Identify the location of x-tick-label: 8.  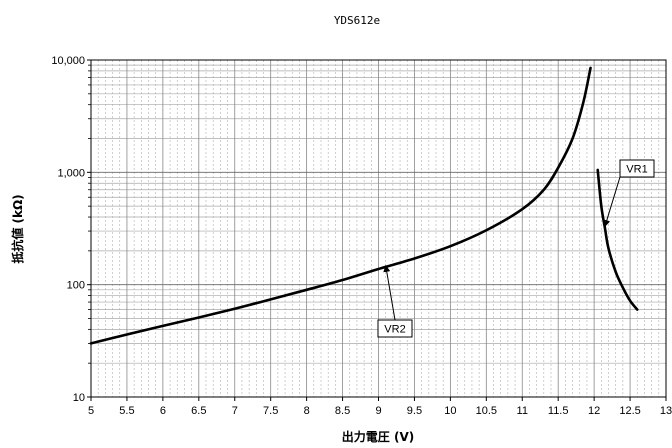
(307, 411).